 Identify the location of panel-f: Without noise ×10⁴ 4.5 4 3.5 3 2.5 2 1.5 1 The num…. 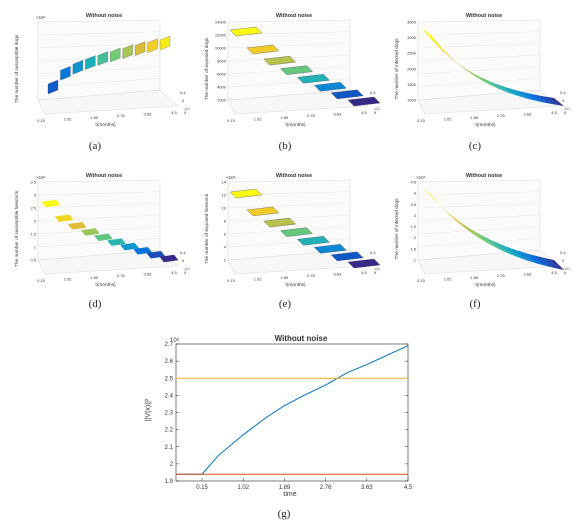
(480, 233).